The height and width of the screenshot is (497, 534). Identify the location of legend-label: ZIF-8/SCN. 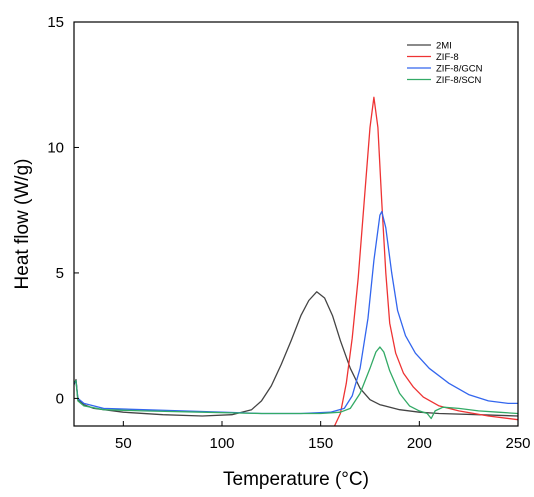
(459, 80).